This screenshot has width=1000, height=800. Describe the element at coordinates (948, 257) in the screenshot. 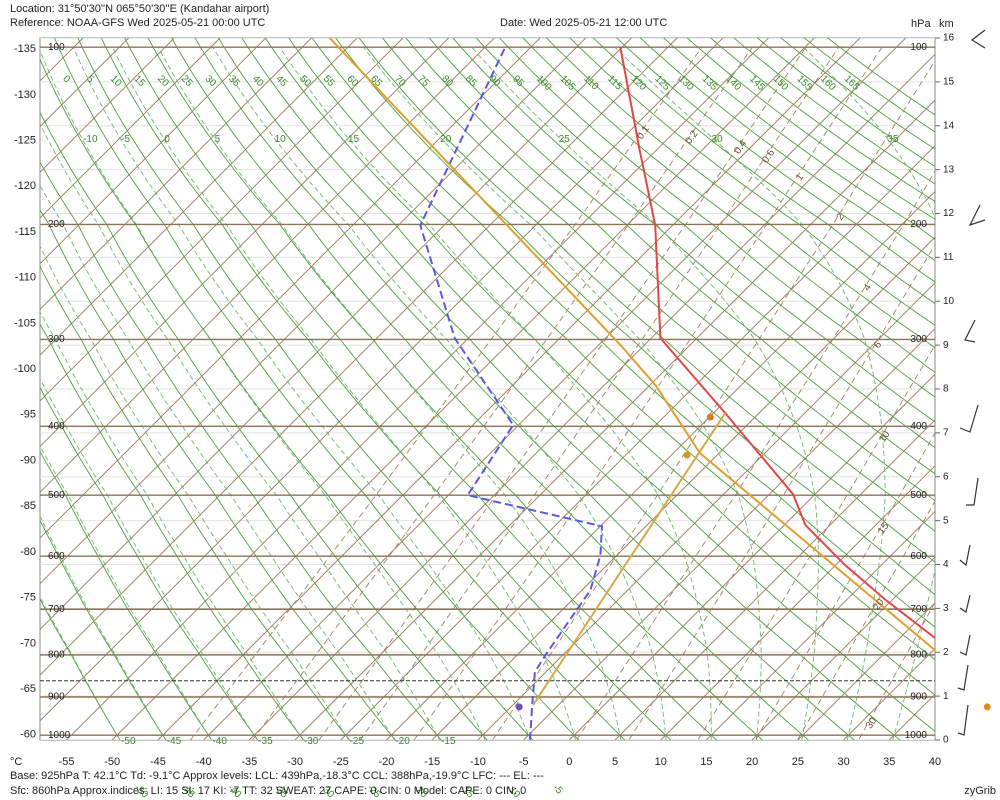

I see `km-tick-label: 11` at that location.